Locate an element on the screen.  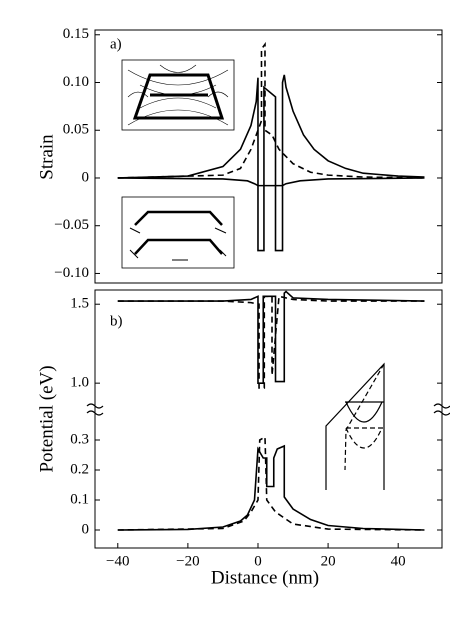
break-right is located at coordinates (441, 409).